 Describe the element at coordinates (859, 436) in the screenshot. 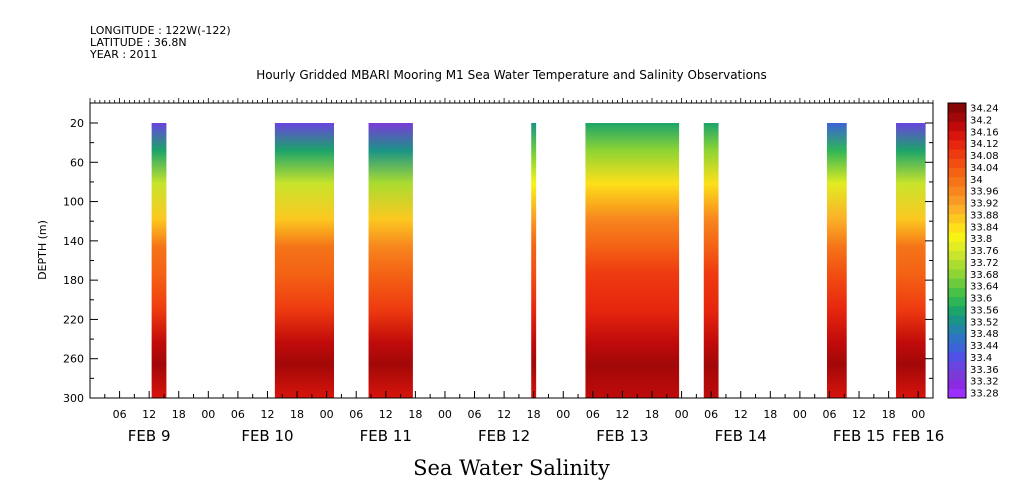

I see `x-day-label: FEB 15` at that location.